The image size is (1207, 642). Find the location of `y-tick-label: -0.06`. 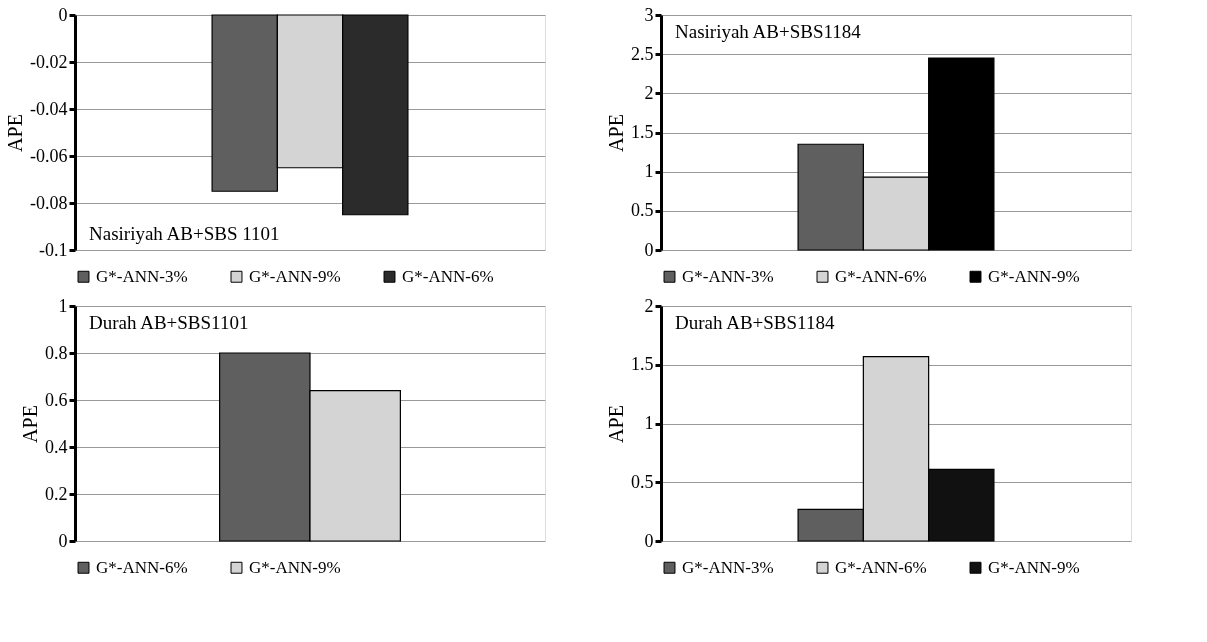

y-tick-label: -0.06 is located at coordinates (49, 155).